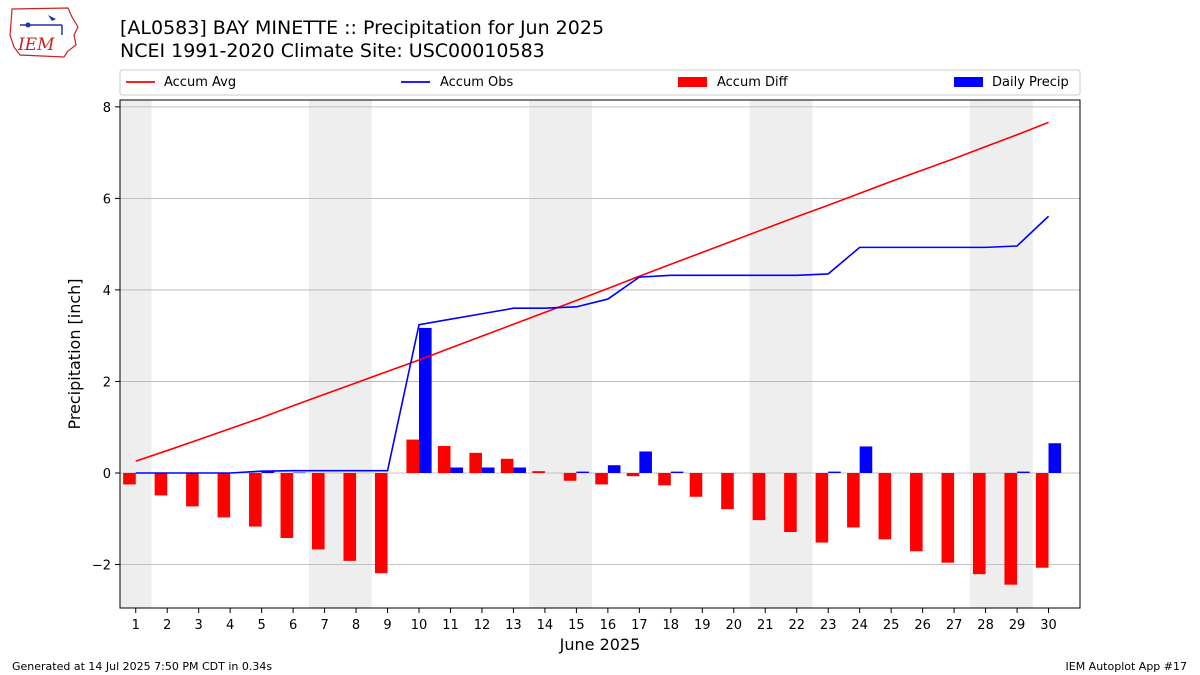 Image resolution: width=1200 pixels, height=675 pixels. I want to click on daily-precip-bars, so click(661, 400).